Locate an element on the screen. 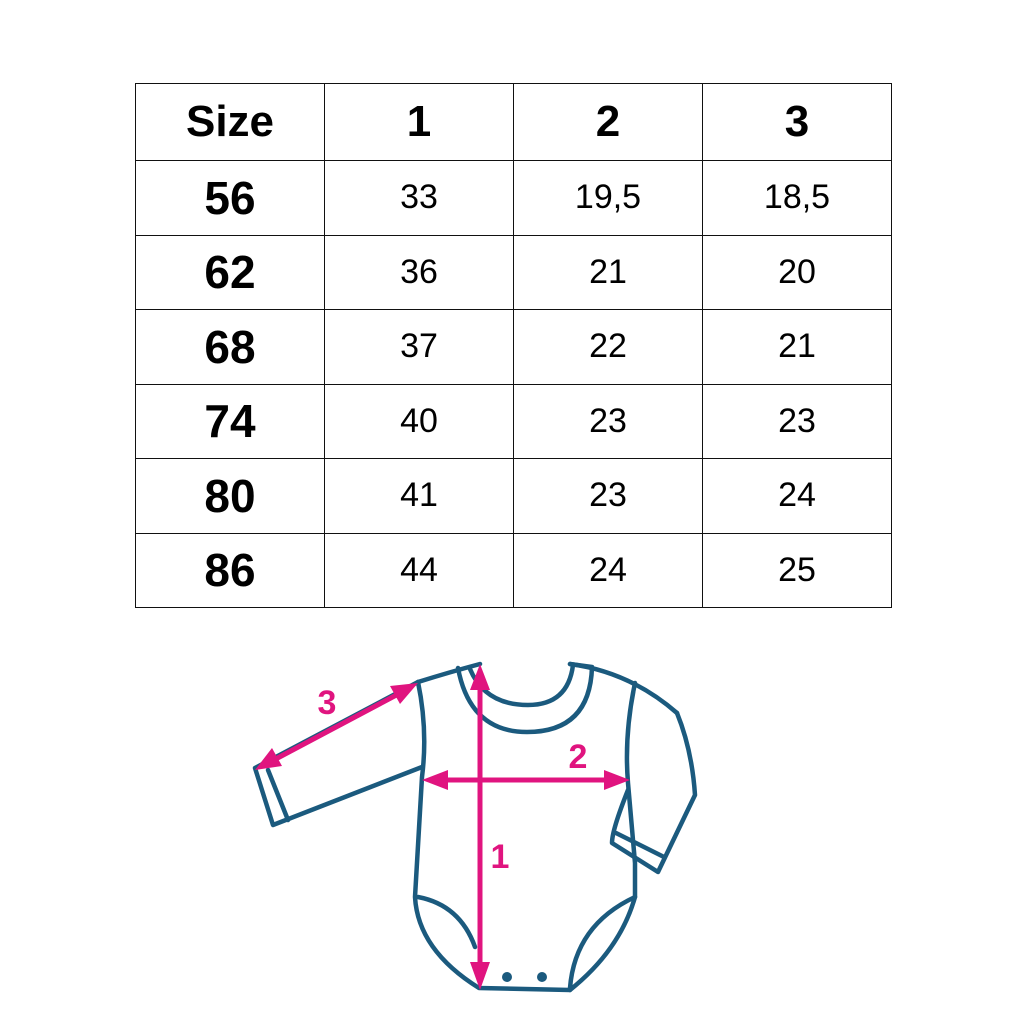 The width and height of the screenshot is (1024, 1024). size-cell: 62 is located at coordinates (230, 272).